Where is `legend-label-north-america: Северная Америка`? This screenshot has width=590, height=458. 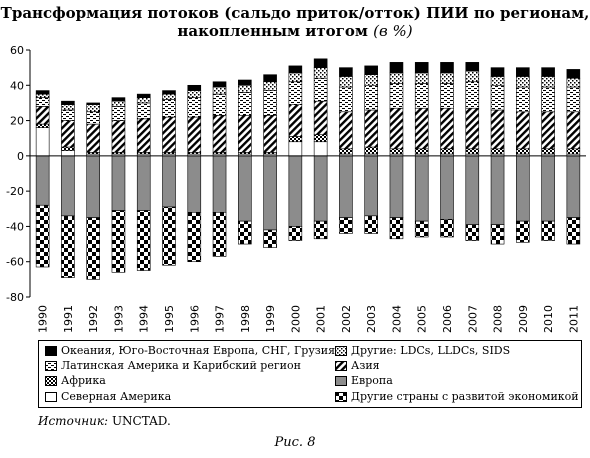 legend-label-north-america: Северная Америка is located at coordinates (116, 396).